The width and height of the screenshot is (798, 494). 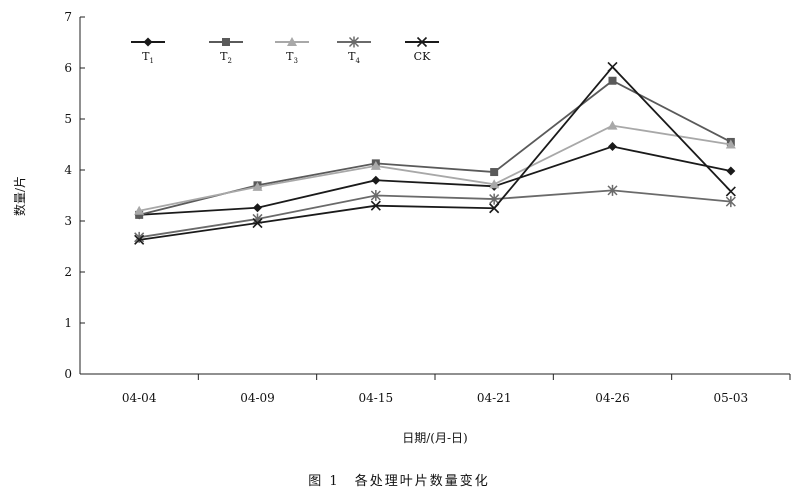 I want to click on figure-caption: 图 1 各处理叶片数量变化, so click(x=399, y=481).